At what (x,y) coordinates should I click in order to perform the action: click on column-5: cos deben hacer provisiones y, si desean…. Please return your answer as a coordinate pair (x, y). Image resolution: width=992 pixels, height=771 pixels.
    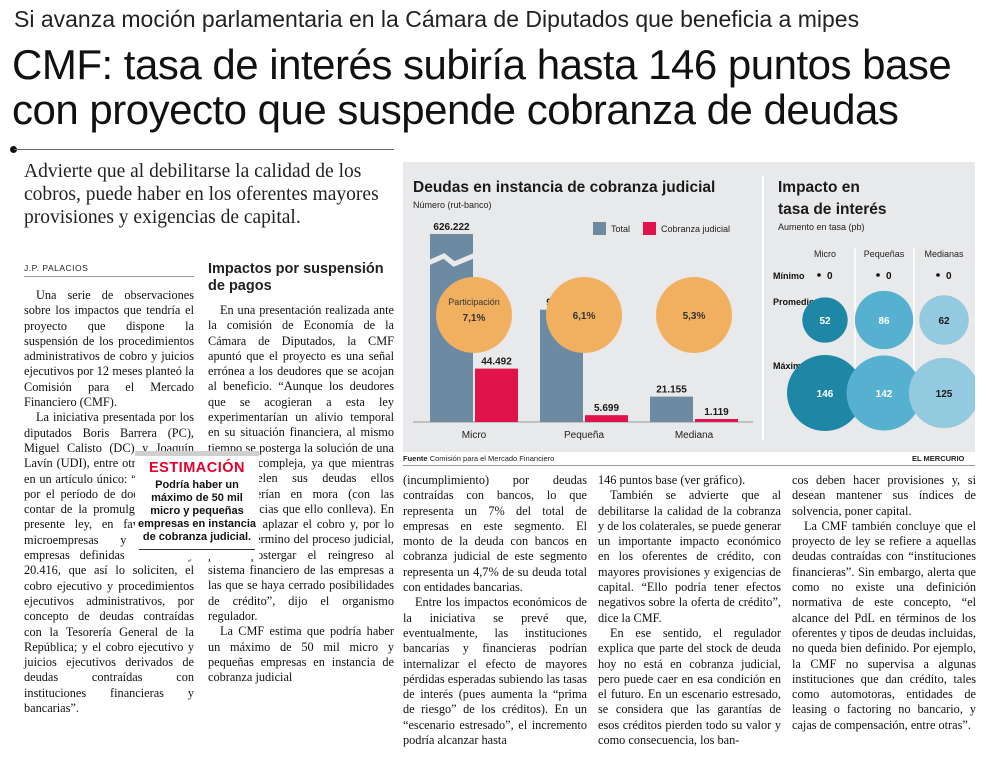
    Looking at the image, I should click on (884, 603).